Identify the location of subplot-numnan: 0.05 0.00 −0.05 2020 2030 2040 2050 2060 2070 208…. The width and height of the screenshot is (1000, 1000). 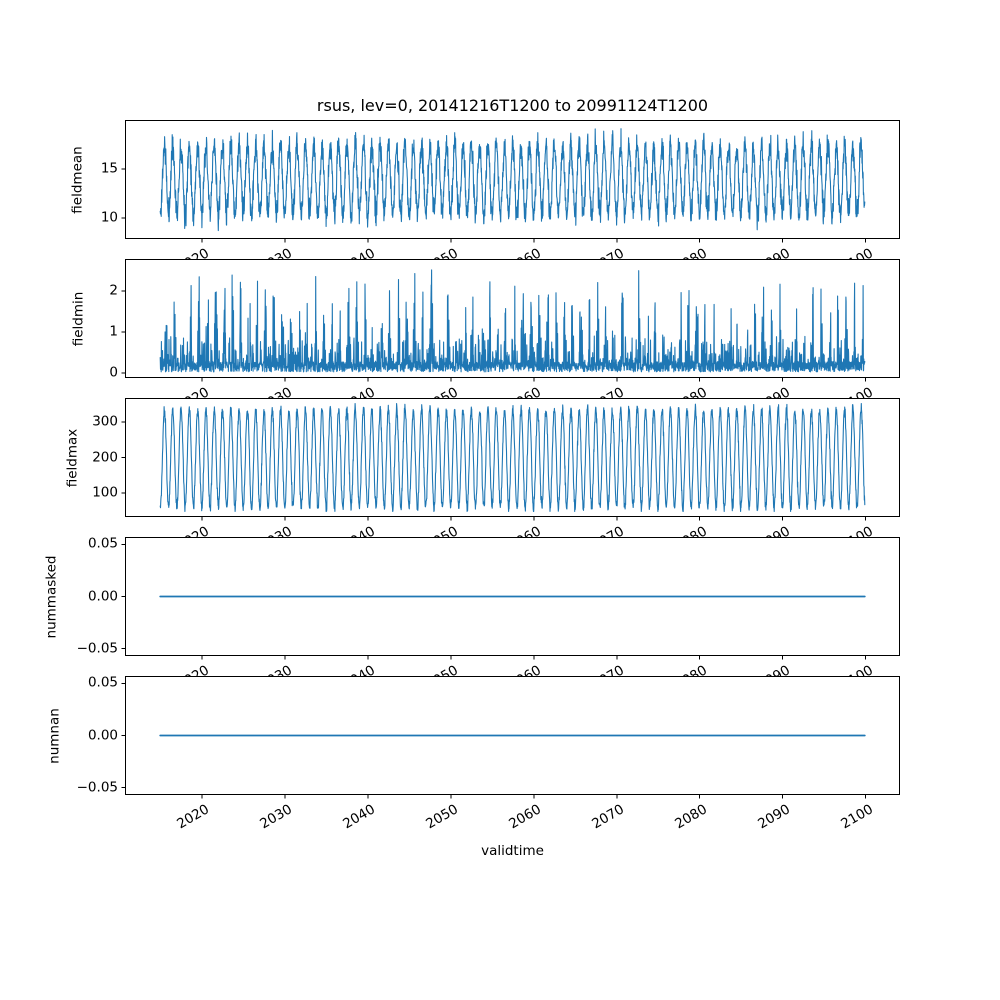
(473, 754).